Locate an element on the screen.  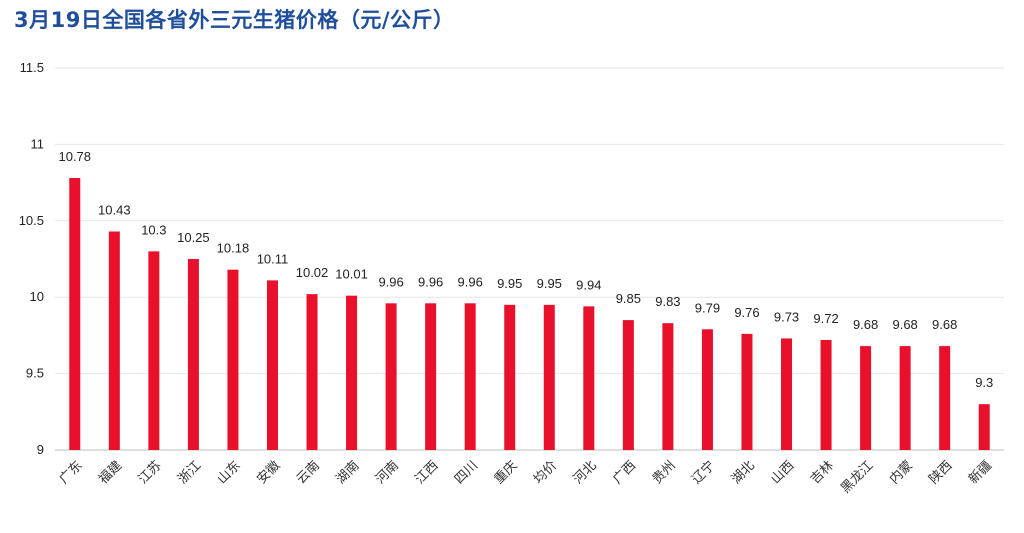
category-label: 辽宁 is located at coordinates (704, 473).